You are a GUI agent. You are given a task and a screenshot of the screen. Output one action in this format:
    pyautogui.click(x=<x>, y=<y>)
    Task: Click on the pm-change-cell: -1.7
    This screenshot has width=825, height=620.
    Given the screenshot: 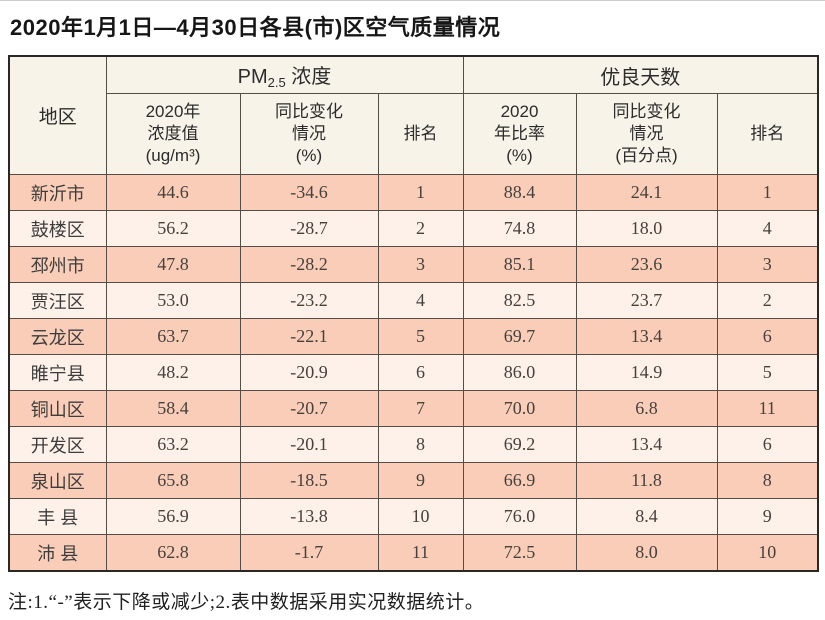 What is the action you would take?
    pyautogui.click(x=309, y=553)
    